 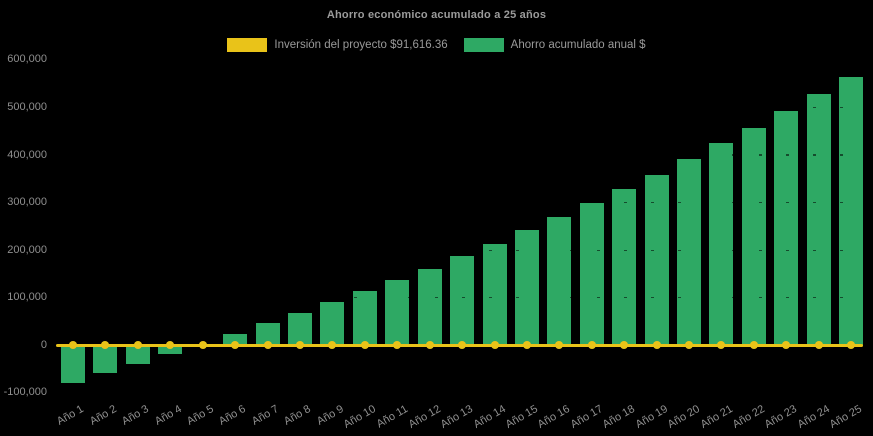 What do you see at coordinates (135, 415) in the screenshot?
I see `x-label-ano-3: Año 3` at bounding box center [135, 415].